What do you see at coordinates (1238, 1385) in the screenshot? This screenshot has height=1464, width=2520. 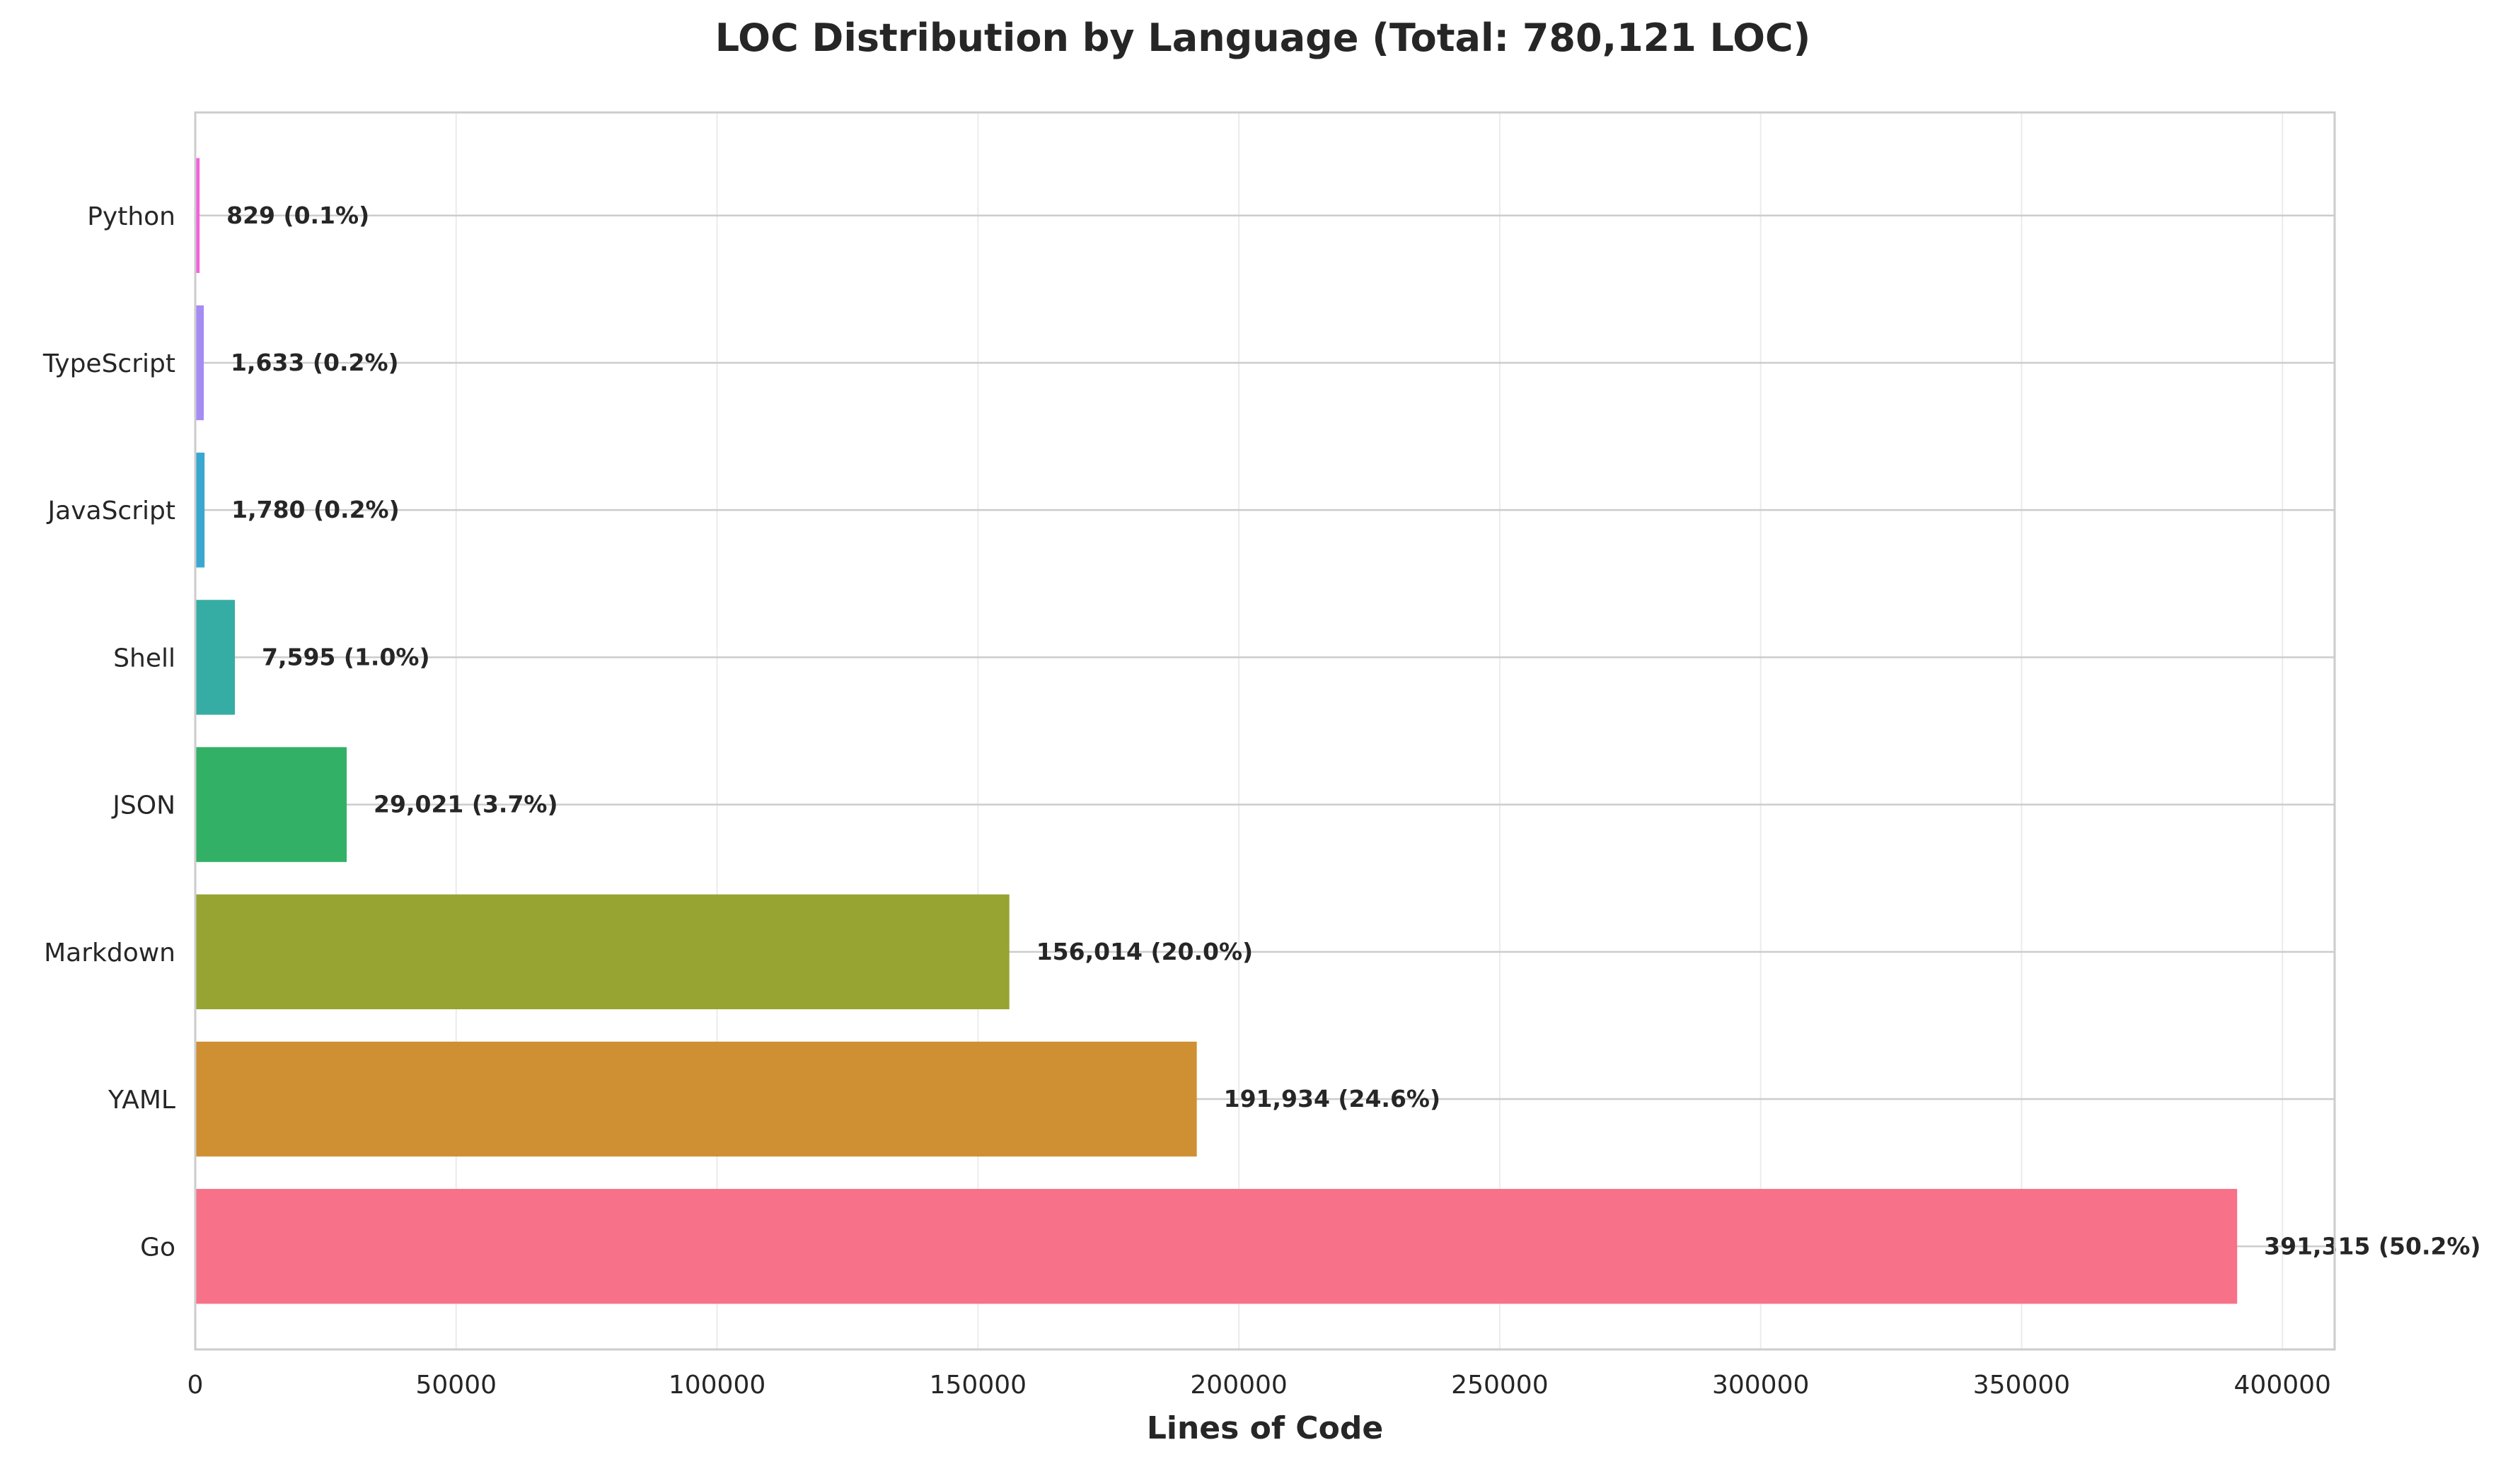 I see `x-tick-label: 200000` at bounding box center [1238, 1385].